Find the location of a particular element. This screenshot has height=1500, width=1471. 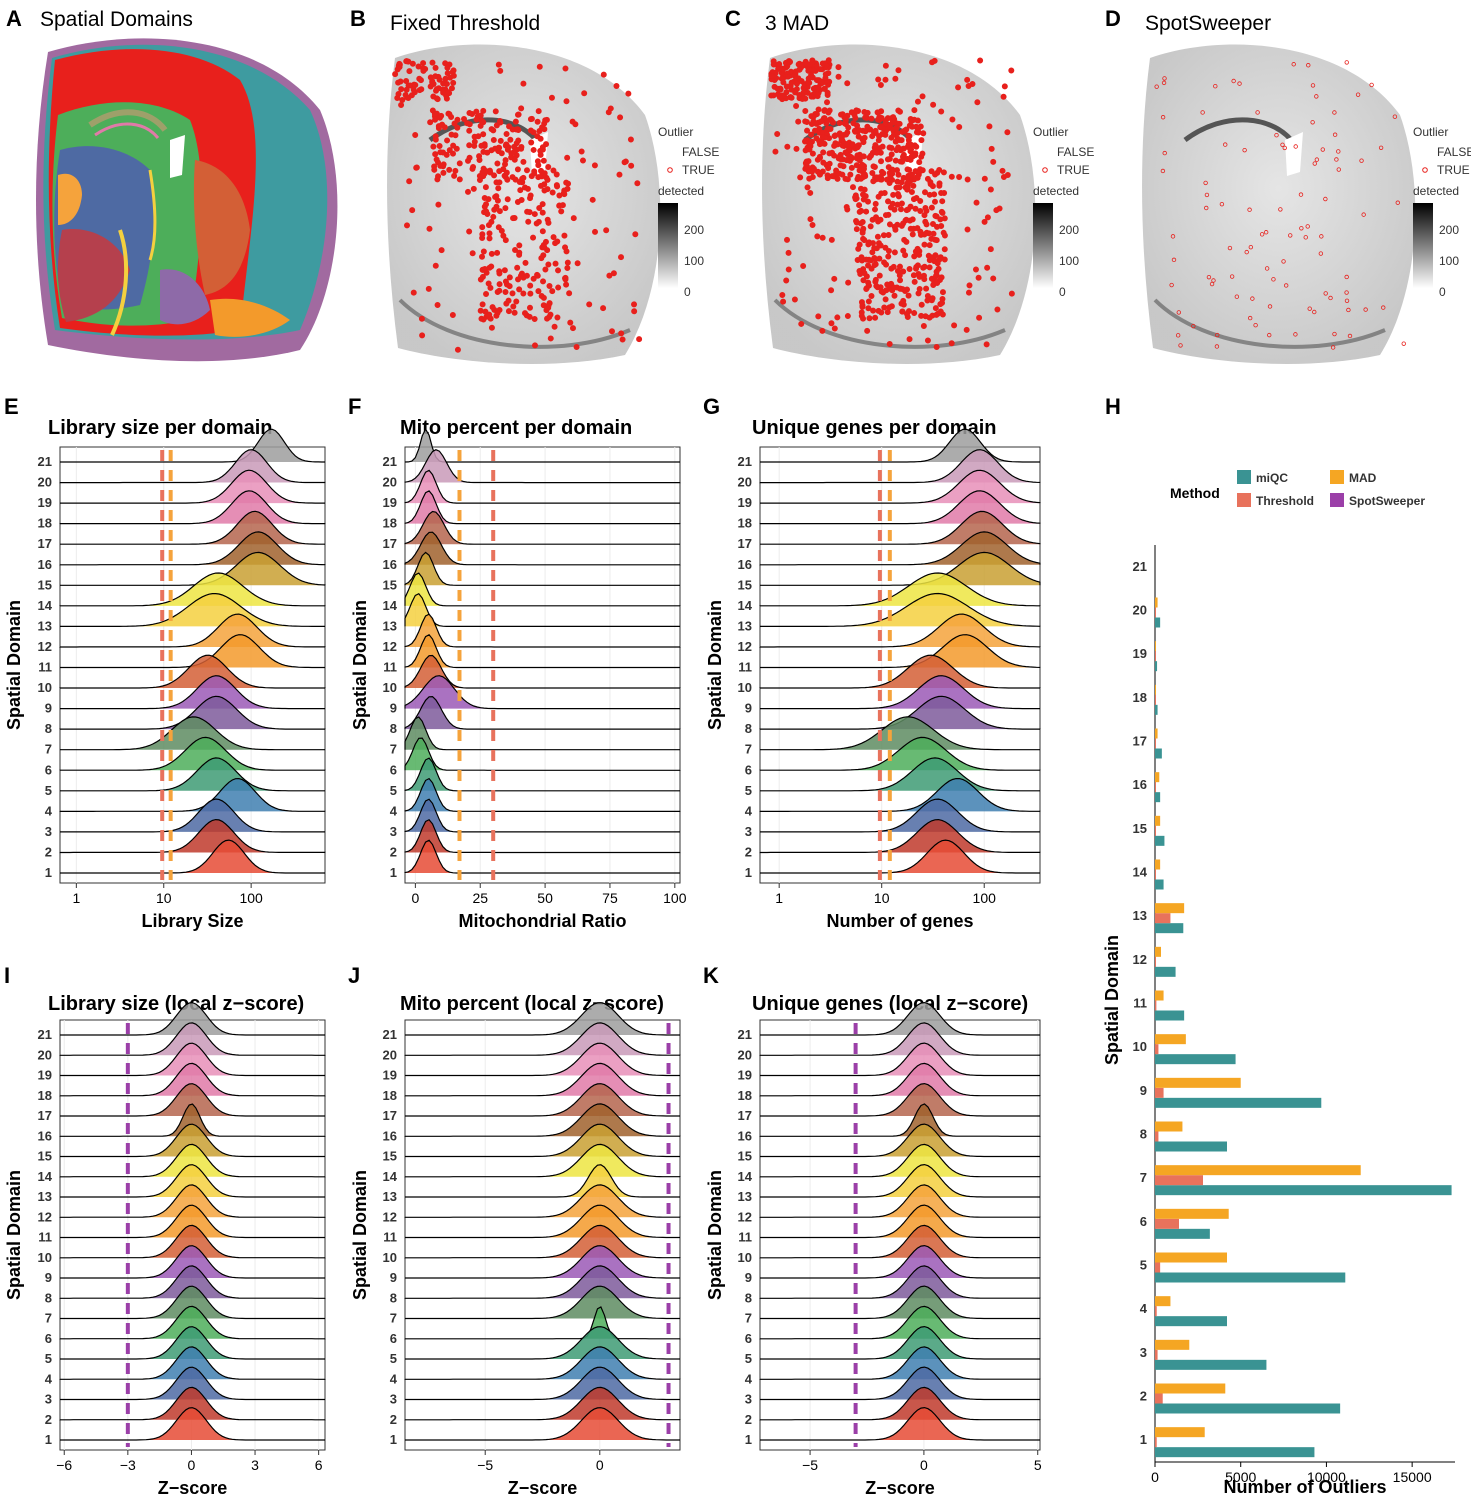

legend-true-swatch is located at coordinates (1045, 170).